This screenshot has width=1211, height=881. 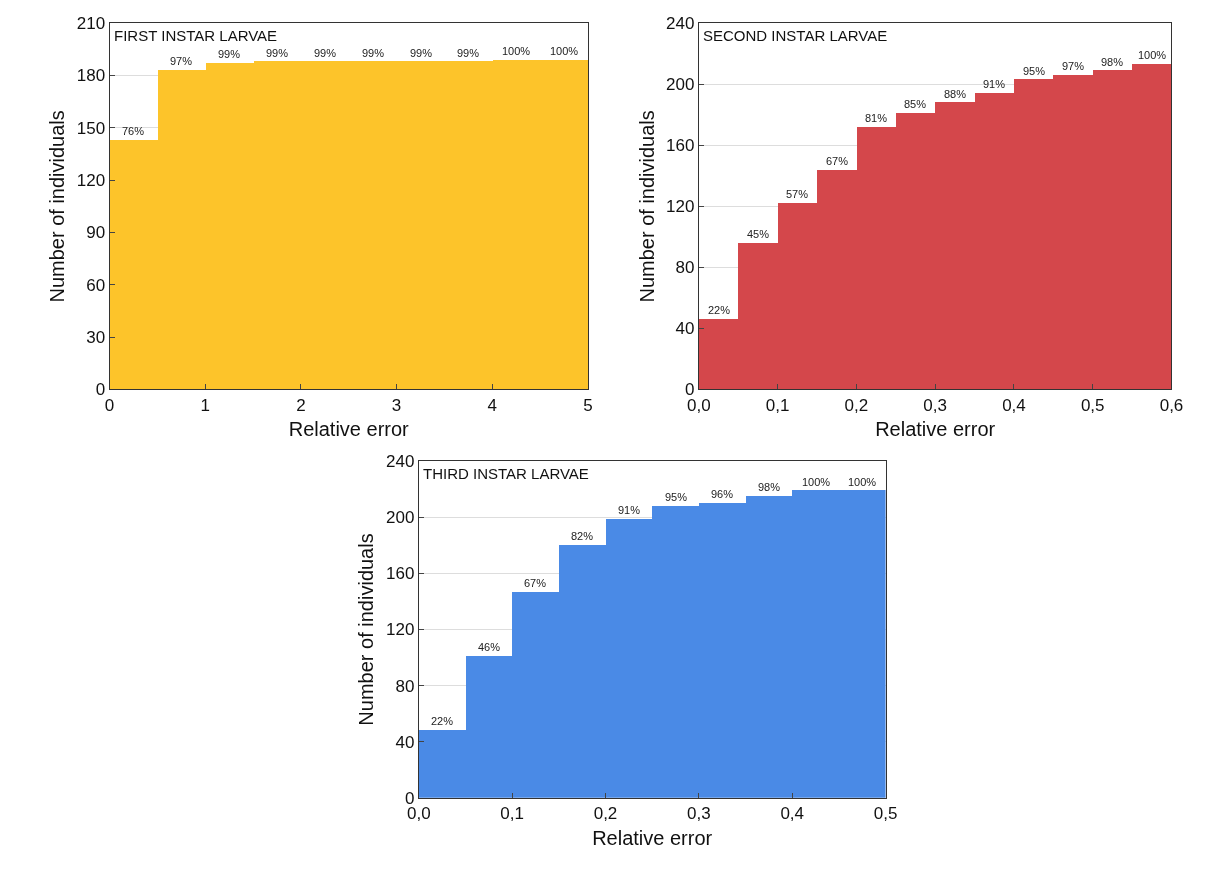 What do you see at coordinates (915, 104) in the screenshot?
I see `annotation: 85%` at bounding box center [915, 104].